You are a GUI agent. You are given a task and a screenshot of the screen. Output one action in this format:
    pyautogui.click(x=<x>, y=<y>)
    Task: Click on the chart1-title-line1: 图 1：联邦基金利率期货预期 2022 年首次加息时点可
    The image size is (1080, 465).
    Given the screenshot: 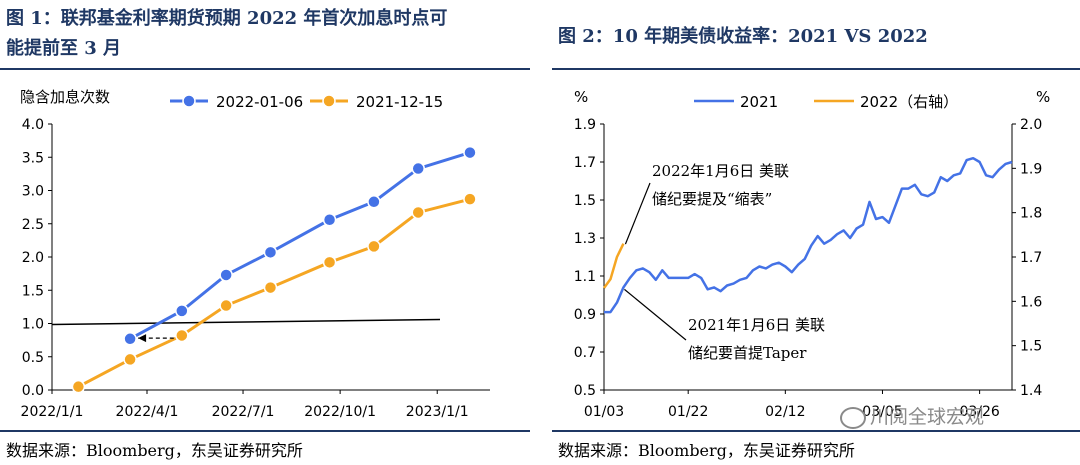 What is the action you would take?
    pyautogui.click(x=227, y=18)
    